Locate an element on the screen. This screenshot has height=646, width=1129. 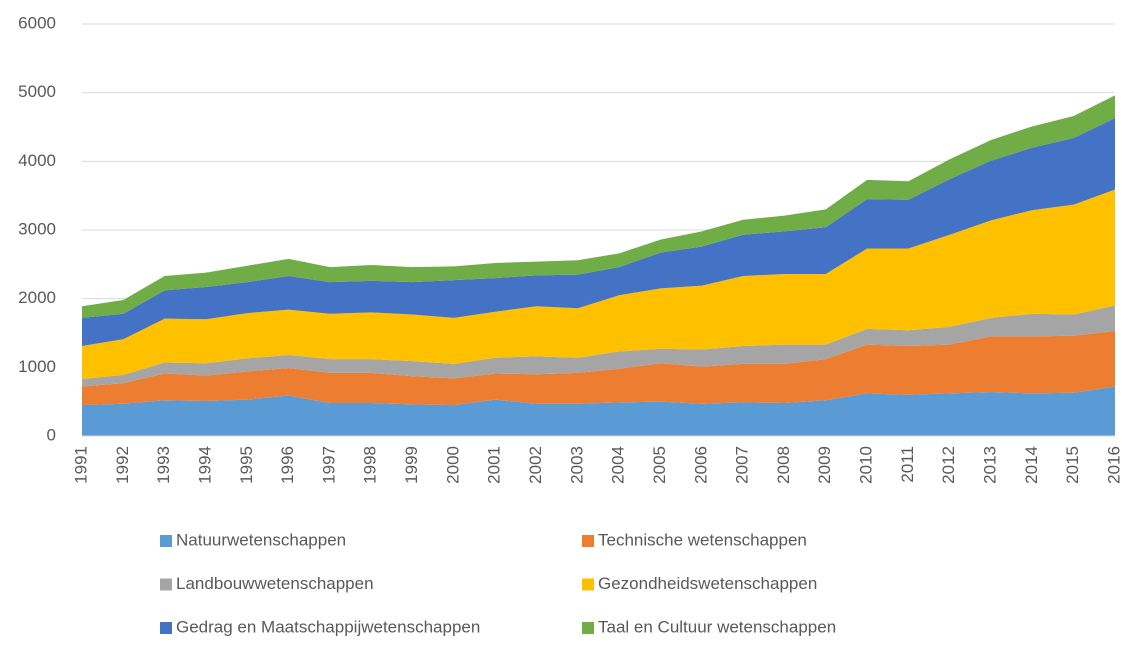
x-tick-label: 2007 is located at coordinates (742, 465).